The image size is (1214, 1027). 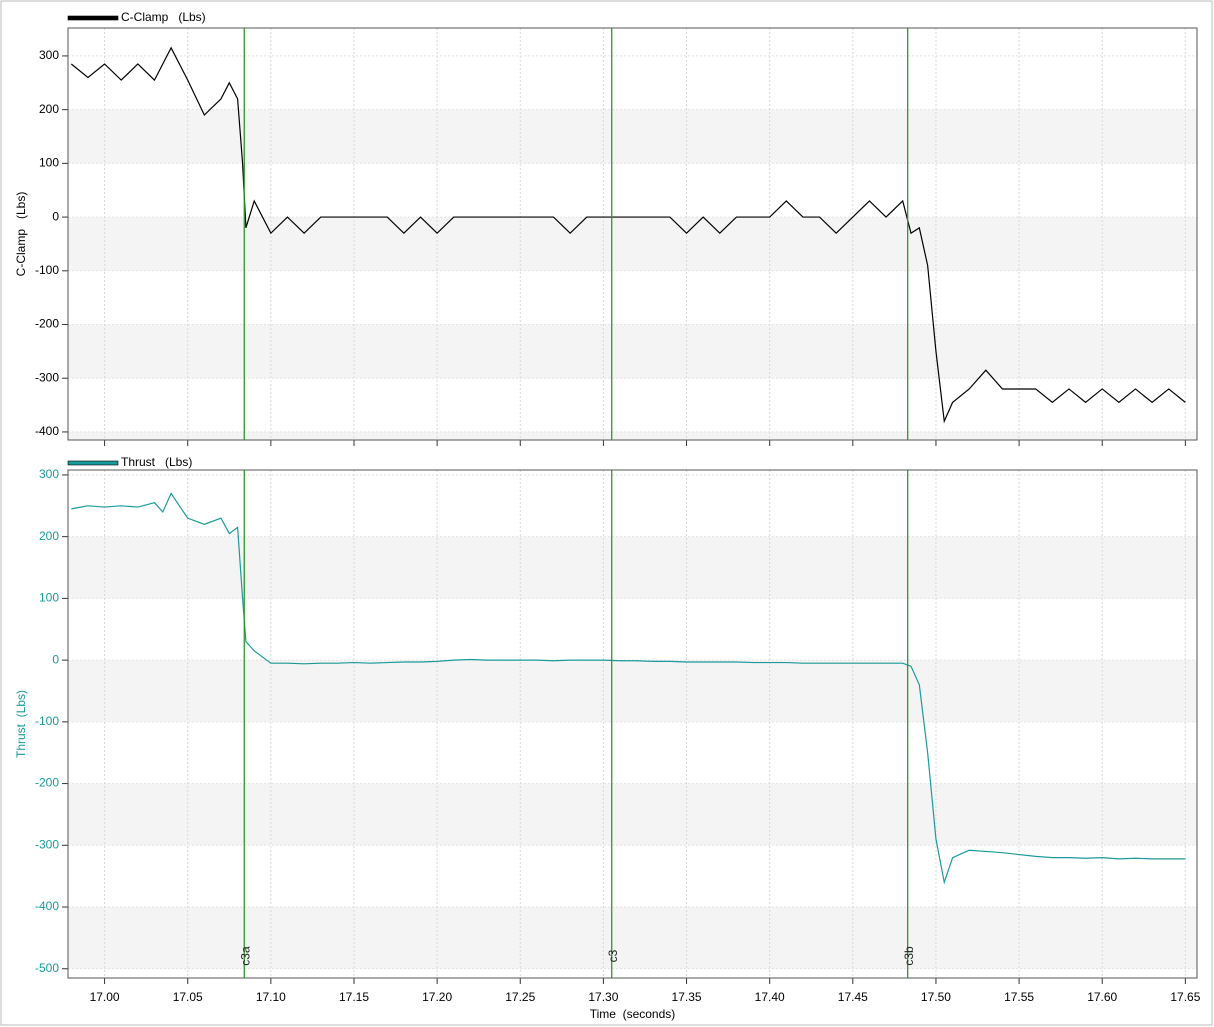 I want to click on legend-label: C-Clamp (Lbs), so click(x=163, y=17).